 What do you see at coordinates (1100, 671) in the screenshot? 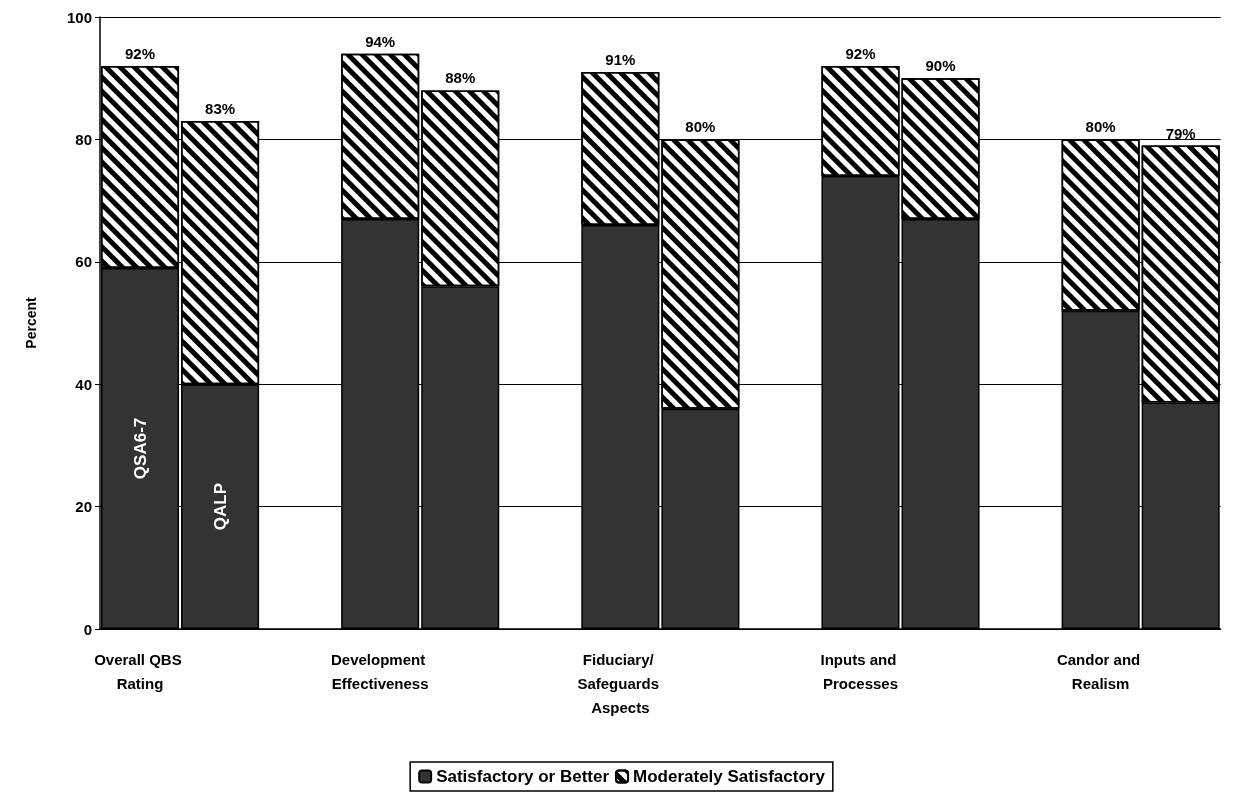
I see `x-tick-label: Candor and Realism` at bounding box center [1100, 671].